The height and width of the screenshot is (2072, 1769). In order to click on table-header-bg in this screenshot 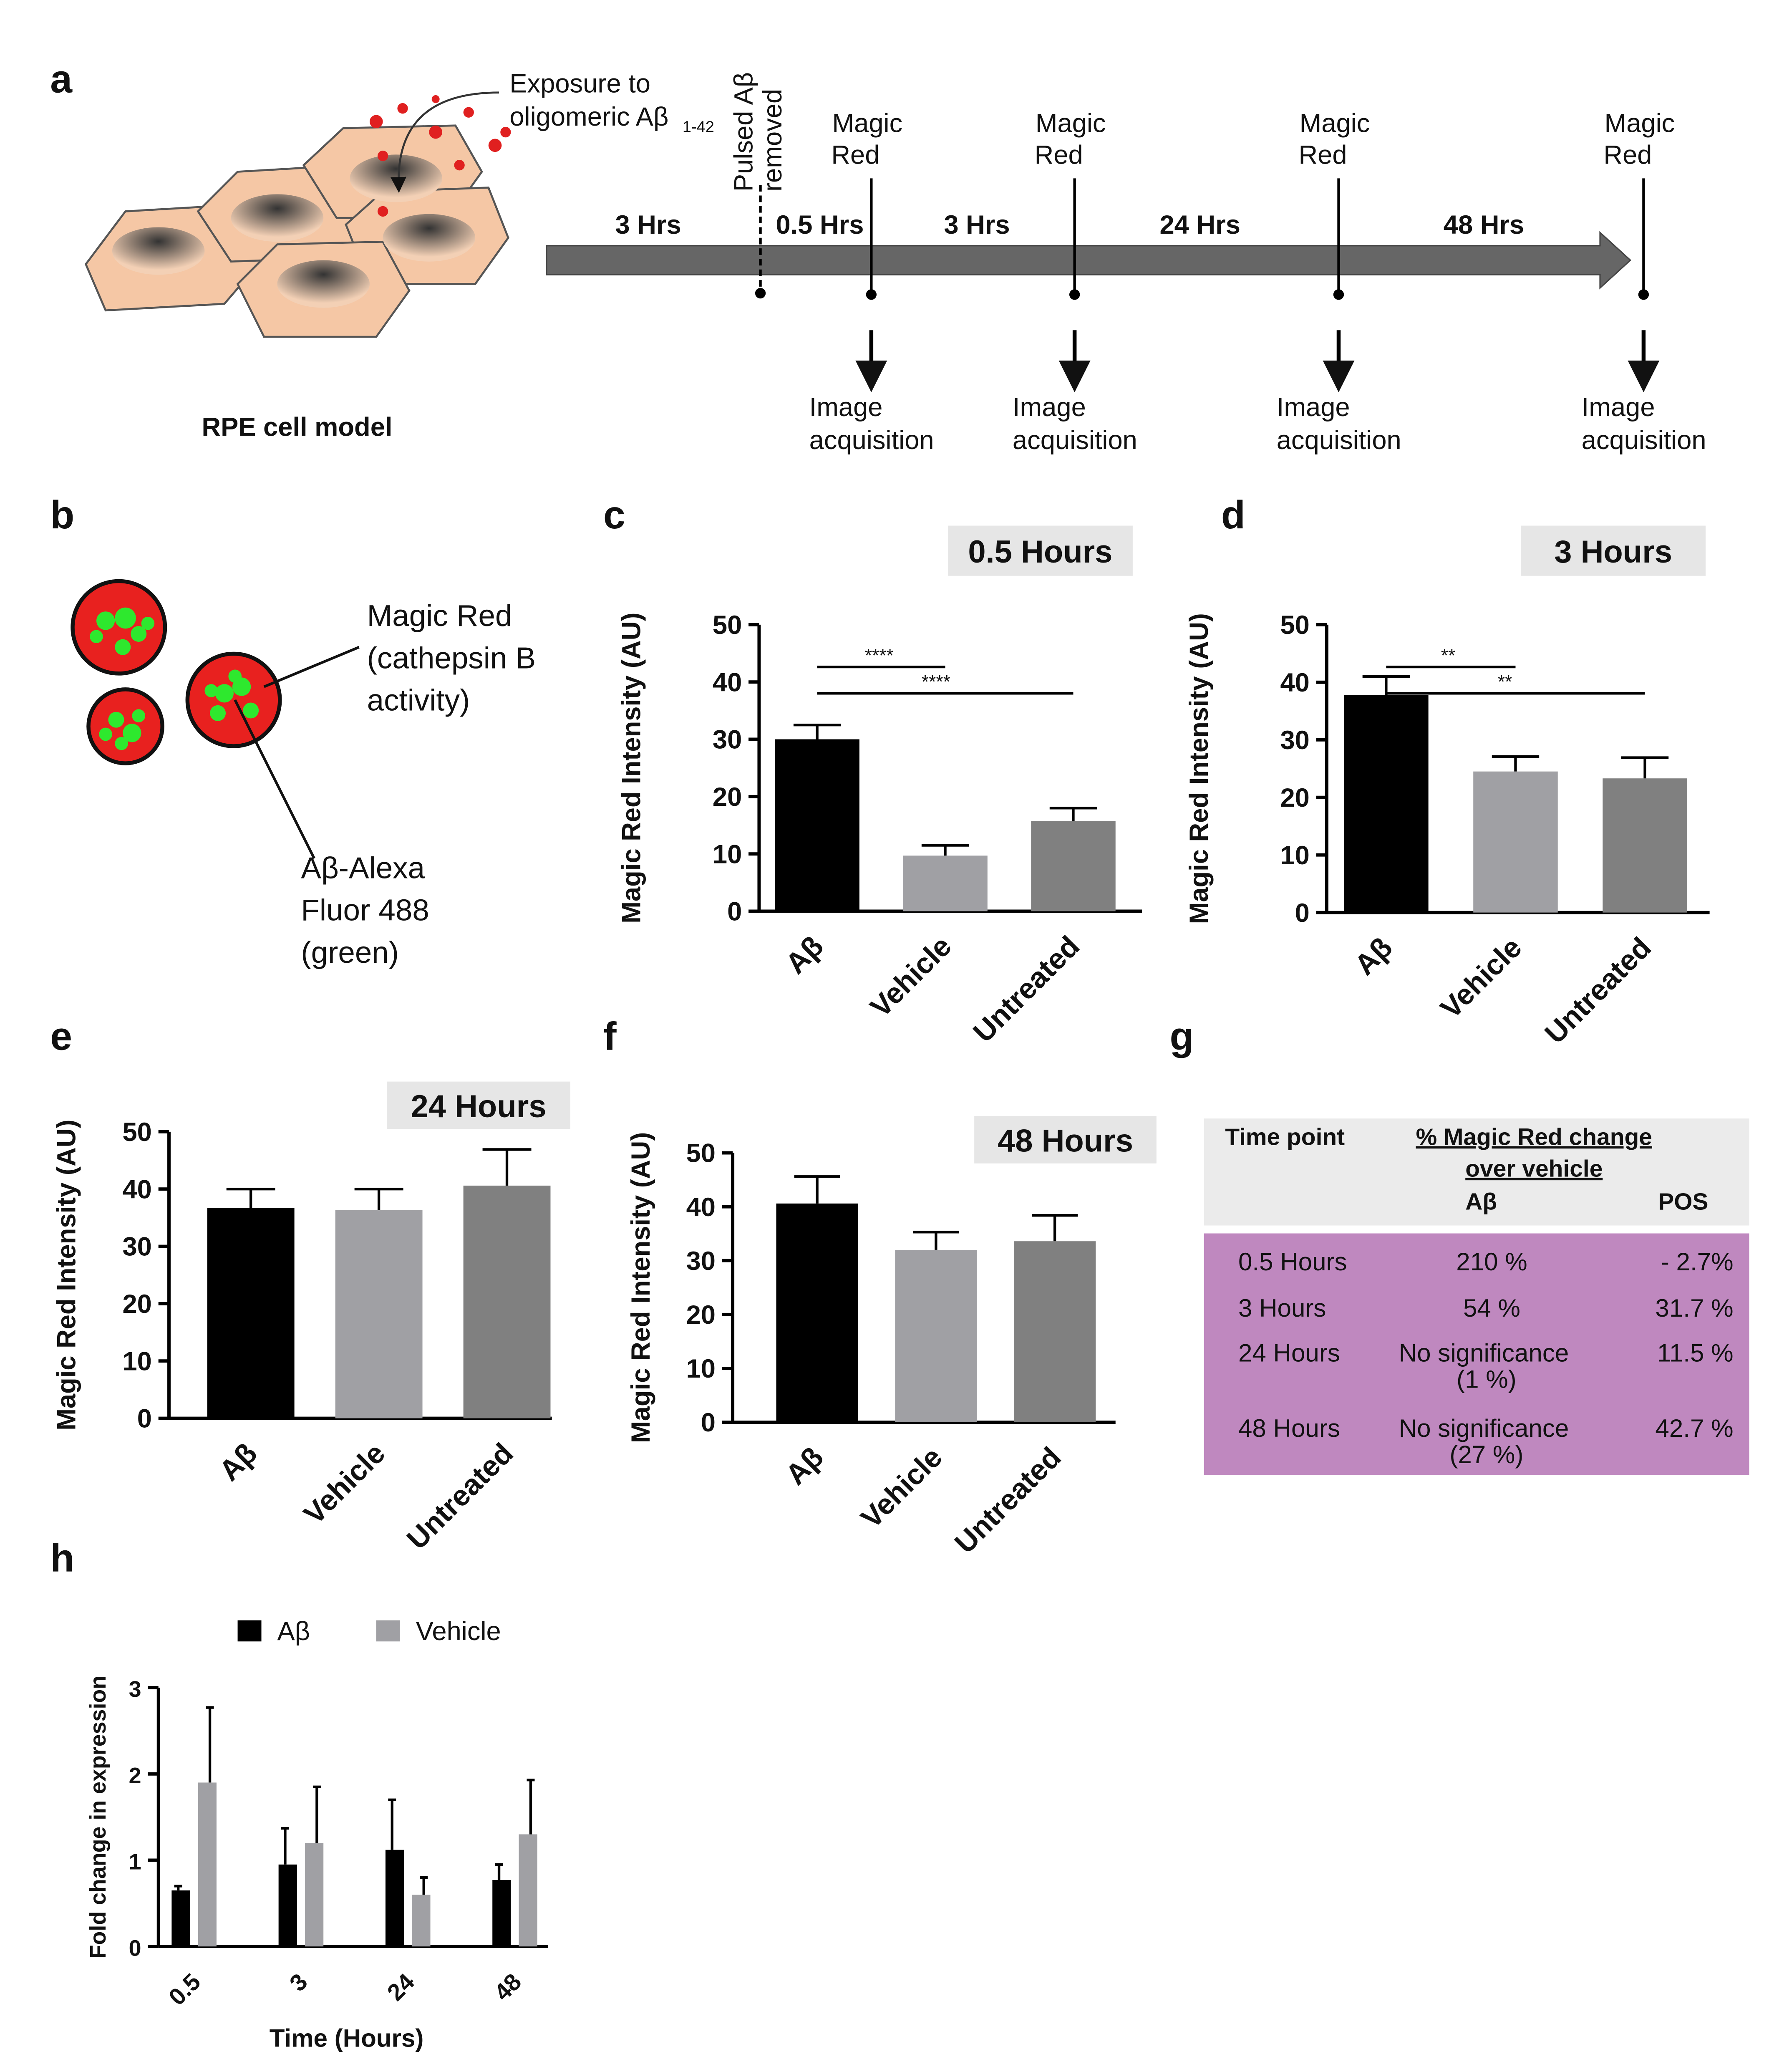, I will do `click(1476, 1172)`.